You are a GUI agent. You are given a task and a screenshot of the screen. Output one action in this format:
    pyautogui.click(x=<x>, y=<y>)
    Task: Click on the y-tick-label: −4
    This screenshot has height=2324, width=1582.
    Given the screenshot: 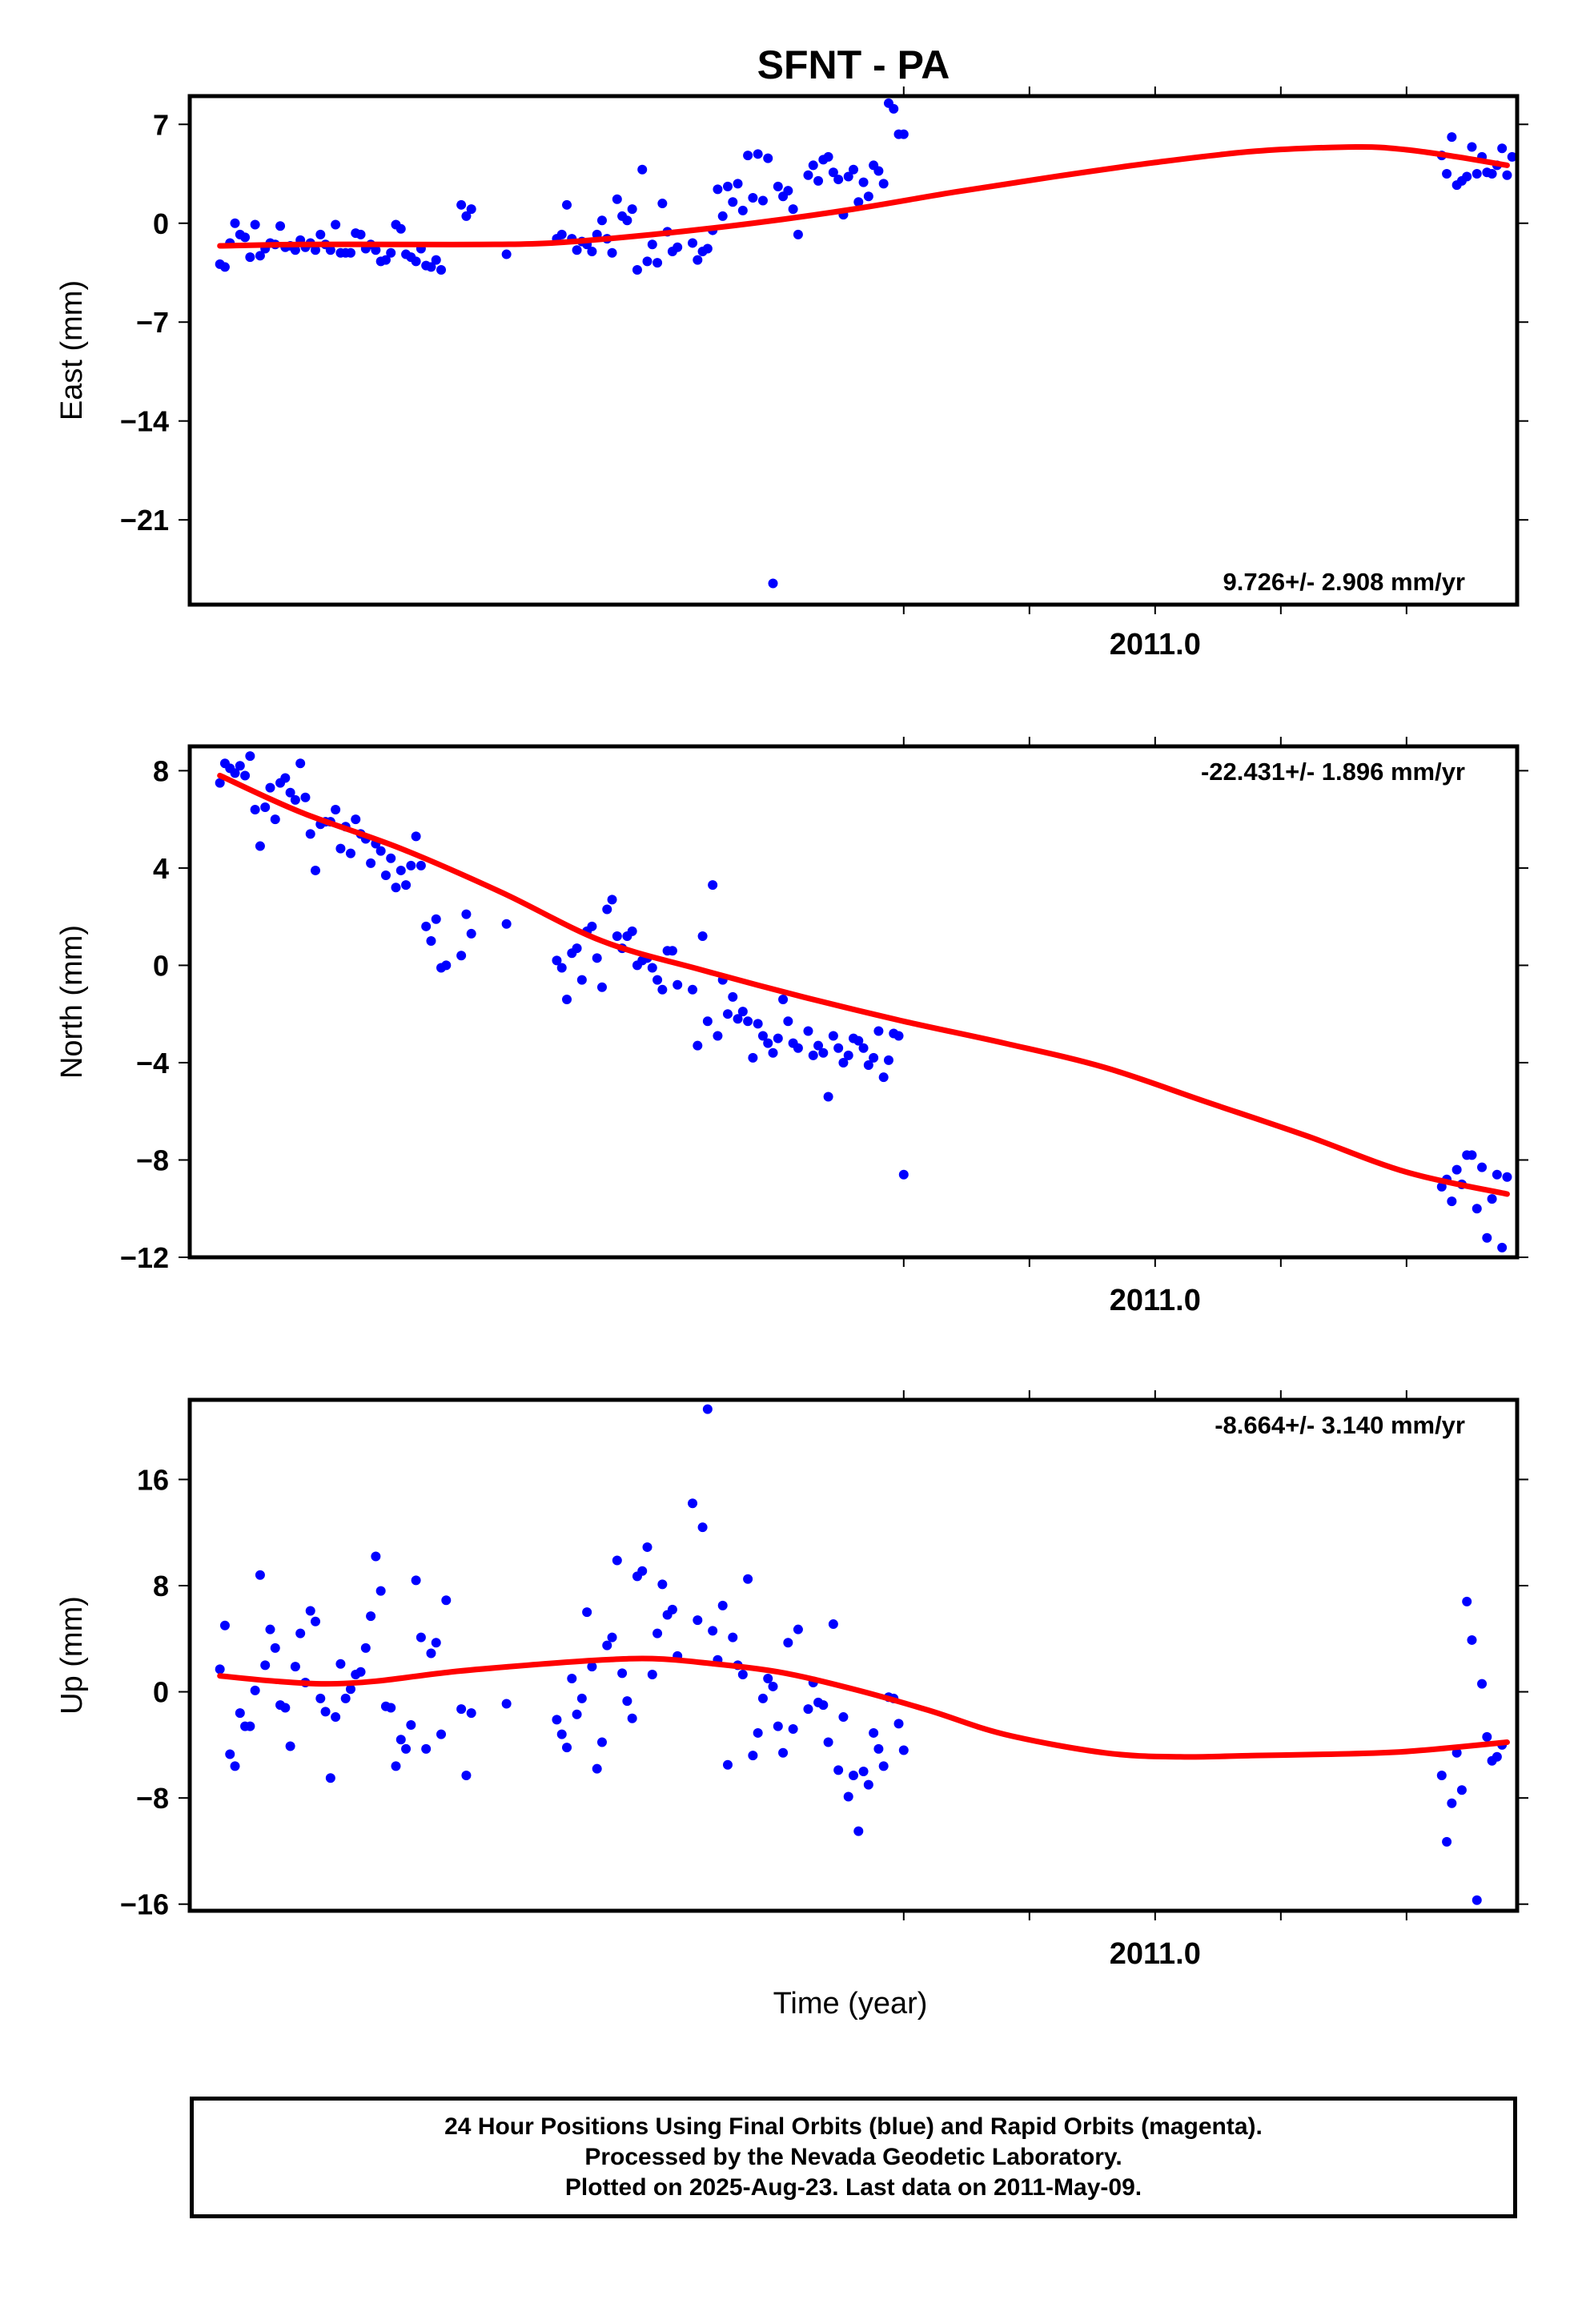 What is the action you would take?
    pyautogui.click(x=152, y=1063)
    